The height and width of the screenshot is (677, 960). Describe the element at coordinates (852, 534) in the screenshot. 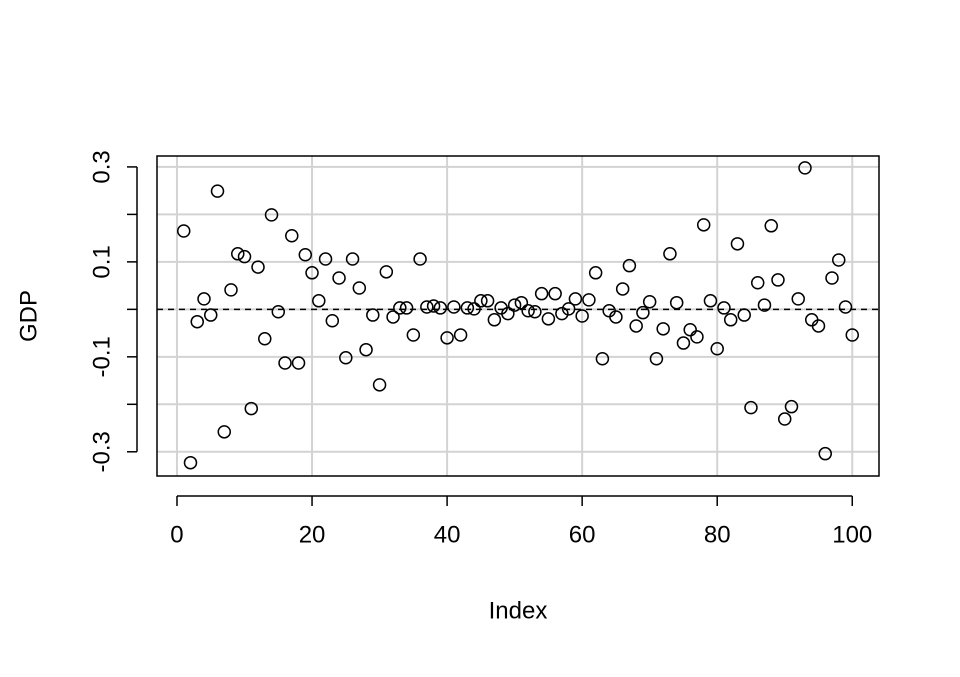

I see `x-tick-label: 100` at that location.